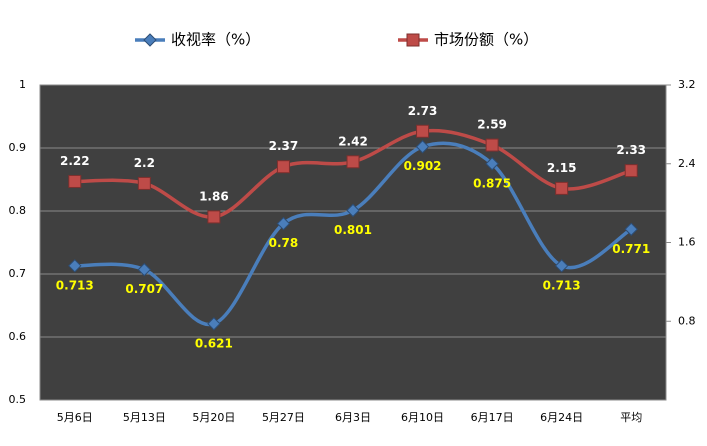 The height and width of the screenshot is (446, 707). I want to click on data-label: 2.59, so click(492, 125).